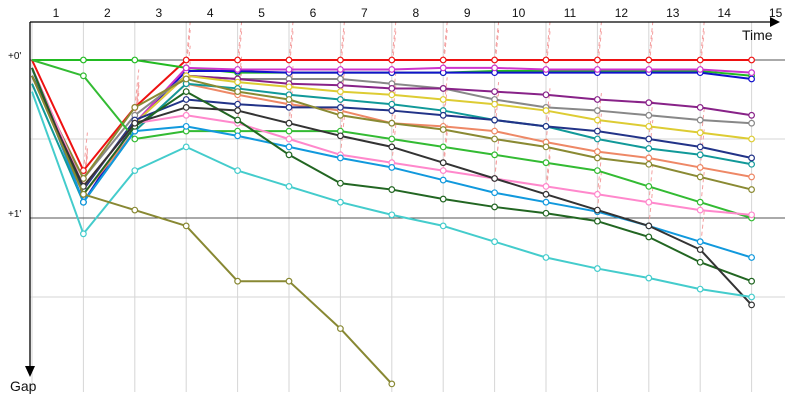  What do you see at coordinates (622, 13) in the screenshot?
I see `x-tick-label: 12` at bounding box center [622, 13].